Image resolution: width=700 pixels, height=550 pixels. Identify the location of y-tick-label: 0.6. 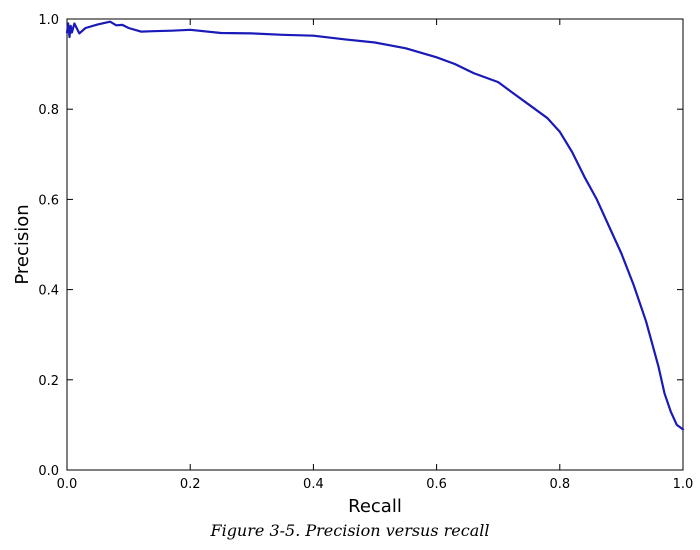
(48, 200).